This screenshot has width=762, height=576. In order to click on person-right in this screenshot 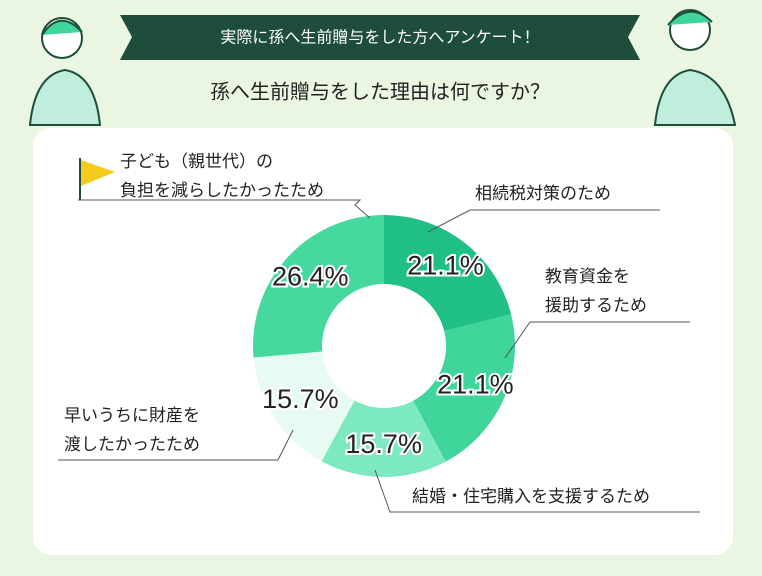, I will do `click(695, 67)`.